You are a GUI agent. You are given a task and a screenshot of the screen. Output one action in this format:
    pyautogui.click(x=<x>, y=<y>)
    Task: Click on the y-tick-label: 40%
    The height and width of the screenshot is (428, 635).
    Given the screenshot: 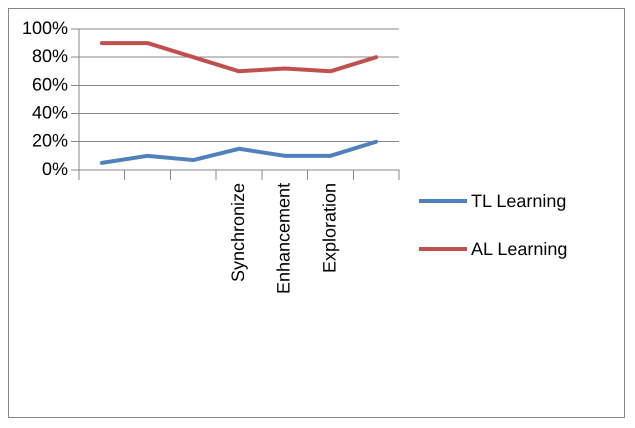 What is the action you would take?
    pyautogui.click(x=50, y=112)
    